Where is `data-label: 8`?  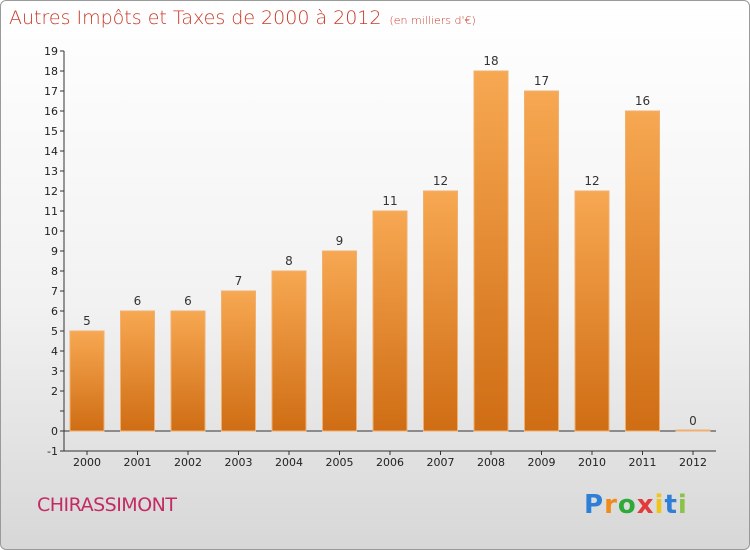
data-label: 8 is located at coordinates (289, 261).